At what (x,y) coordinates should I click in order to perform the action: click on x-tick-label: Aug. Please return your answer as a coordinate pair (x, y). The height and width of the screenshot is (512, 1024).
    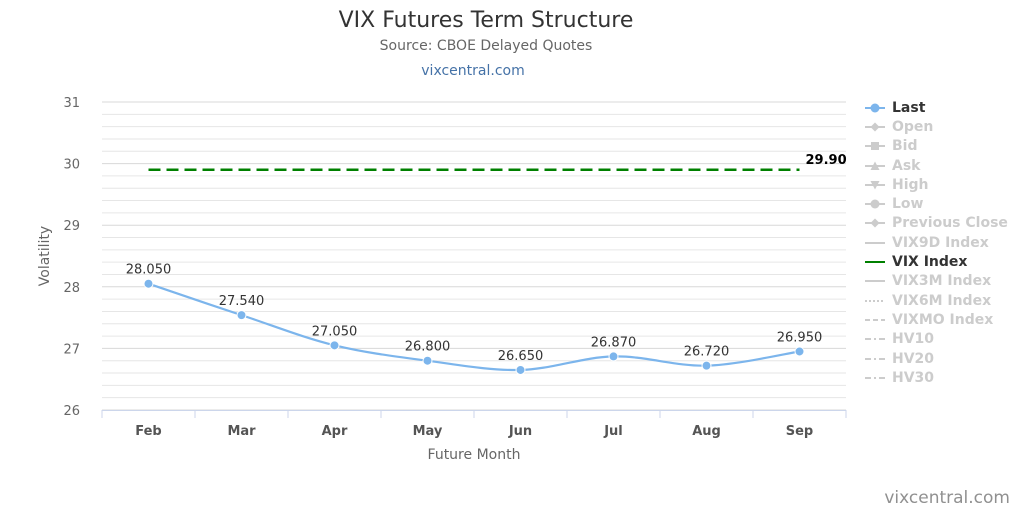
    Looking at the image, I should click on (706, 431).